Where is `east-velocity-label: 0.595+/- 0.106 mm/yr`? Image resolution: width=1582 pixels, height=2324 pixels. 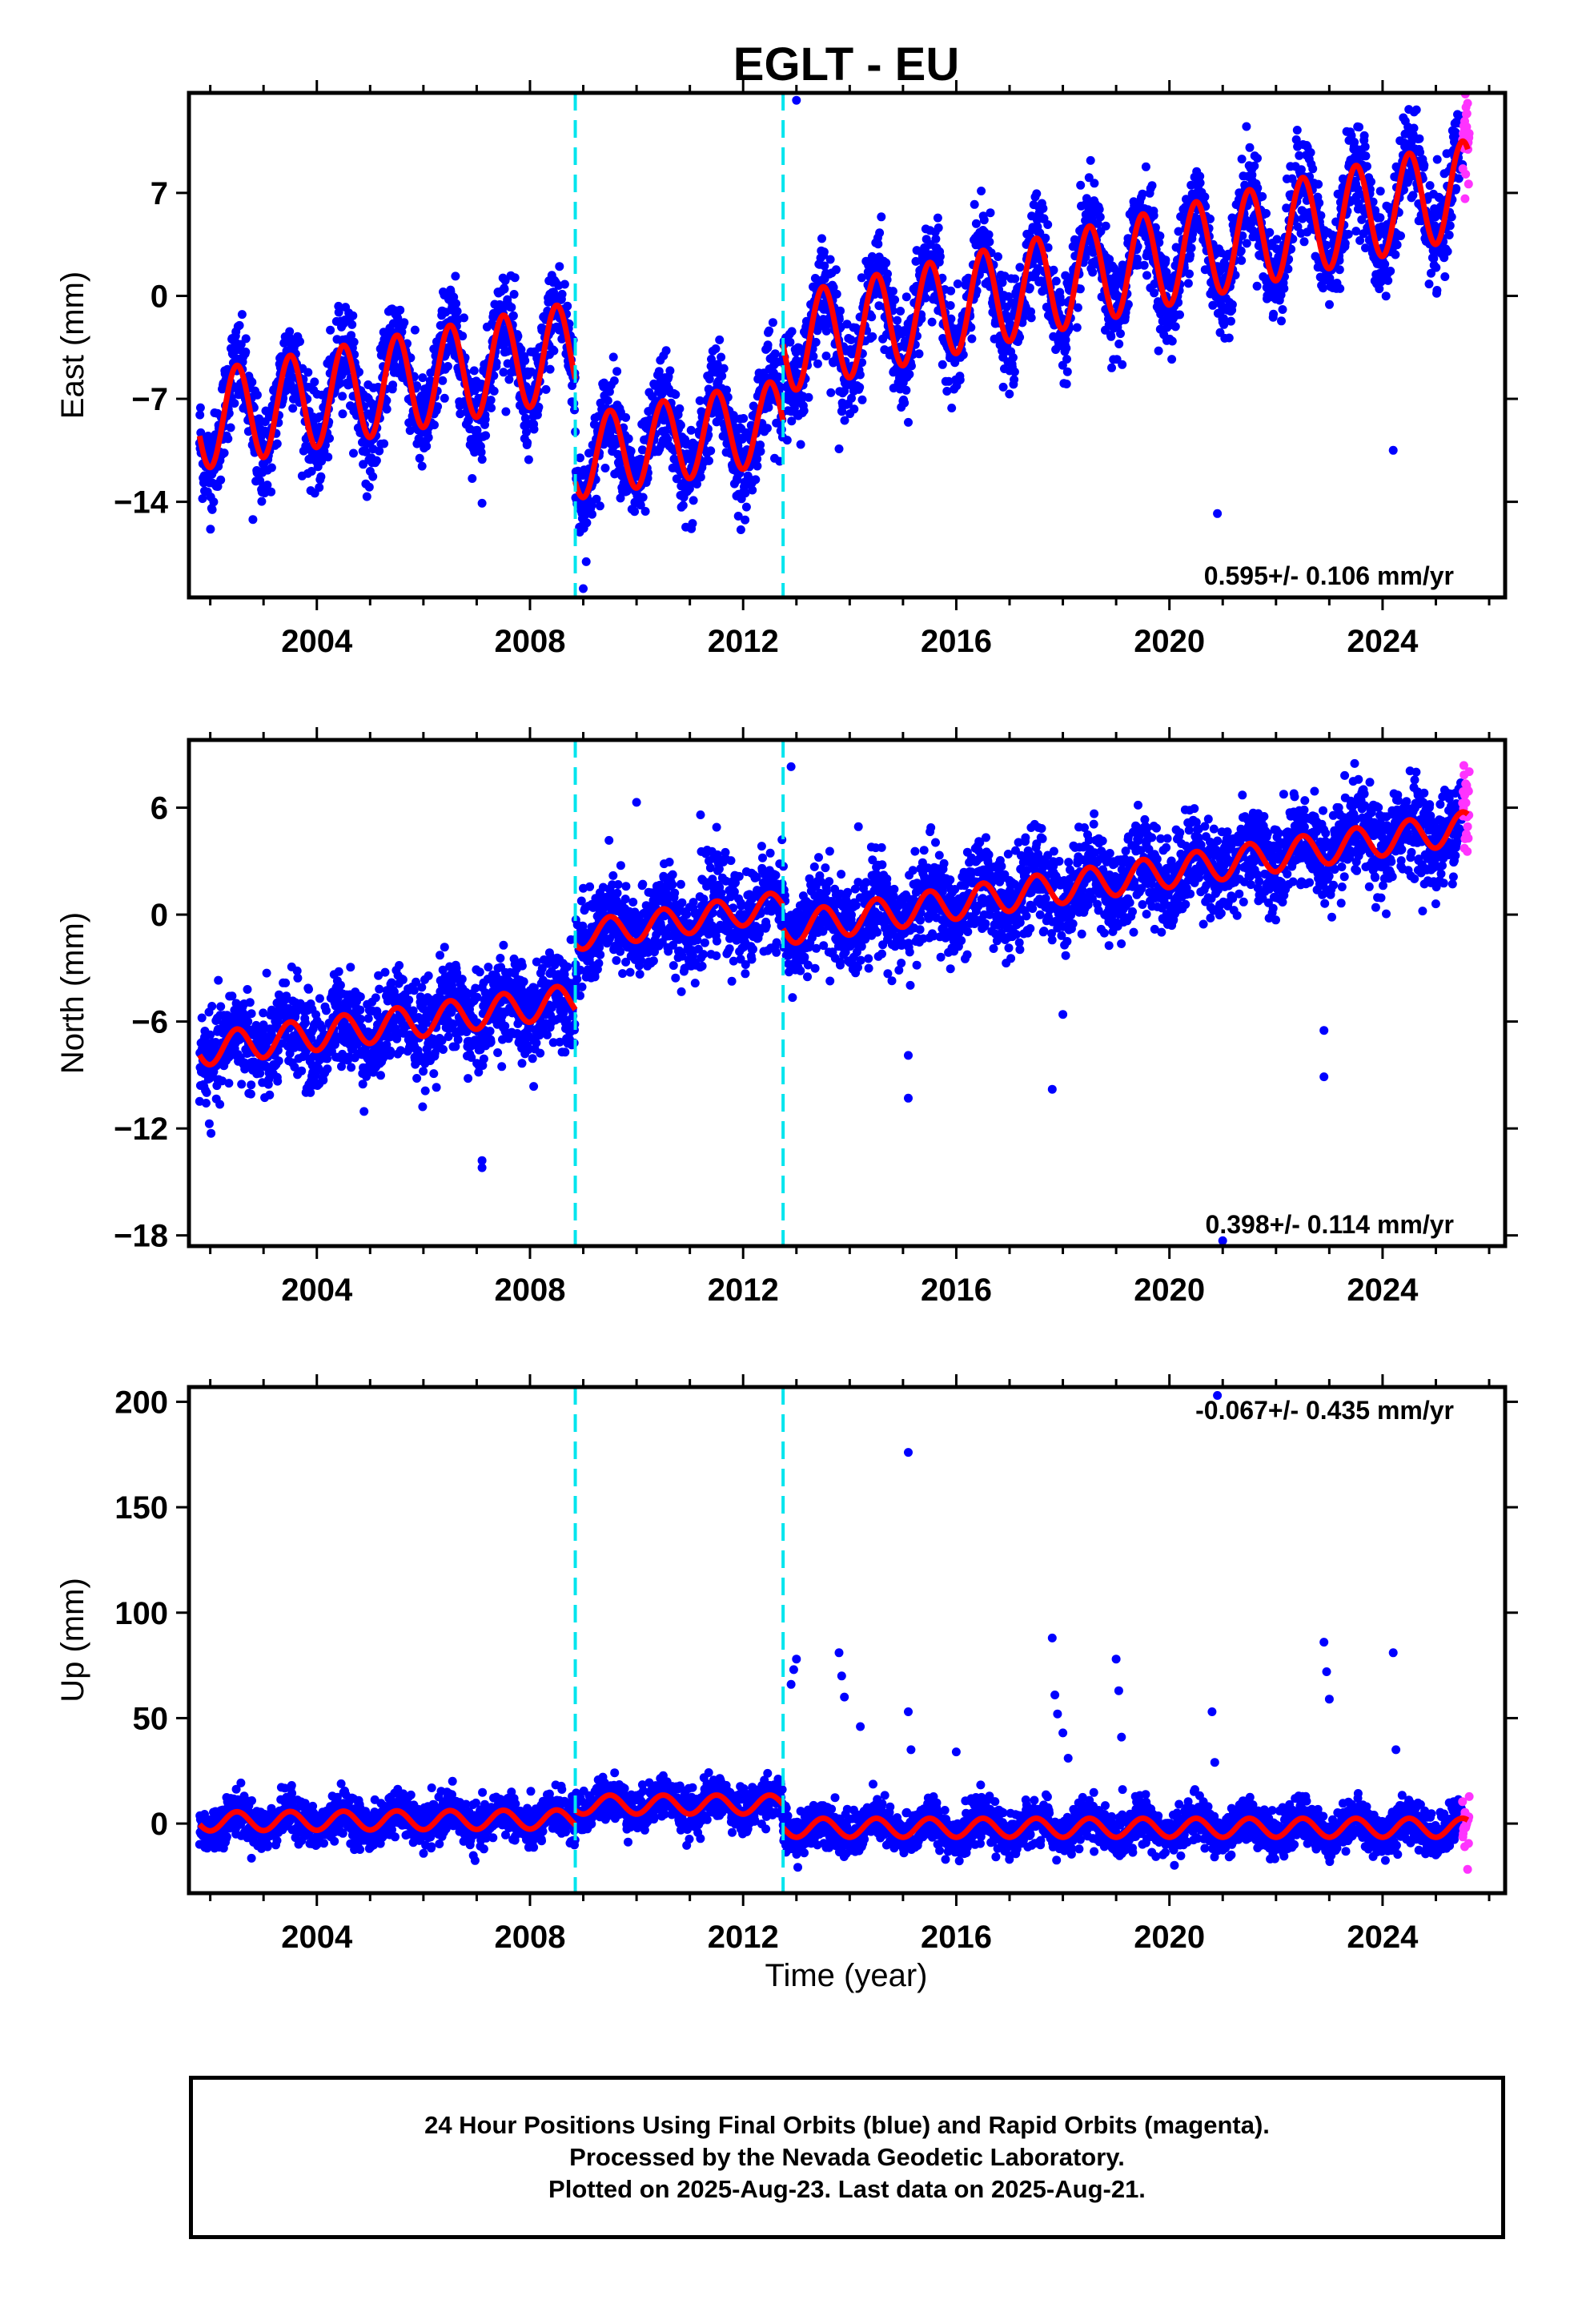 east-velocity-label: 0.595+/- 0.106 mm/yr is located at coordinates (1329, 575).